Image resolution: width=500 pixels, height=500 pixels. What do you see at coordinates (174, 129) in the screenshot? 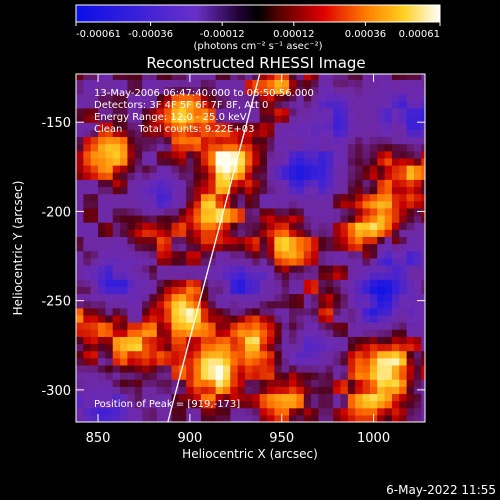
I see `annotation-clean: Clean Total counts: 9.22E+03` at bounding box center [174, 129].